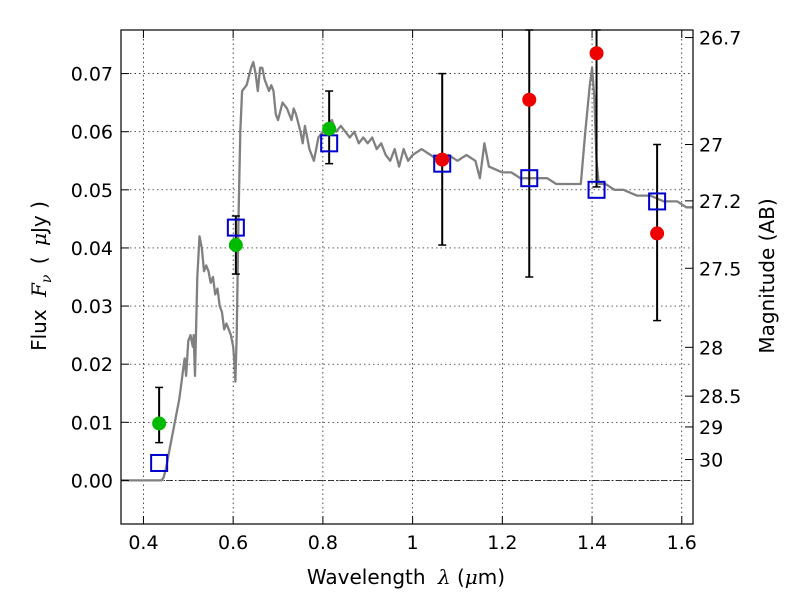 This screenshot has width=800, height=600. I want to click on mag-tick-label: 27.2, so click(720, 202).